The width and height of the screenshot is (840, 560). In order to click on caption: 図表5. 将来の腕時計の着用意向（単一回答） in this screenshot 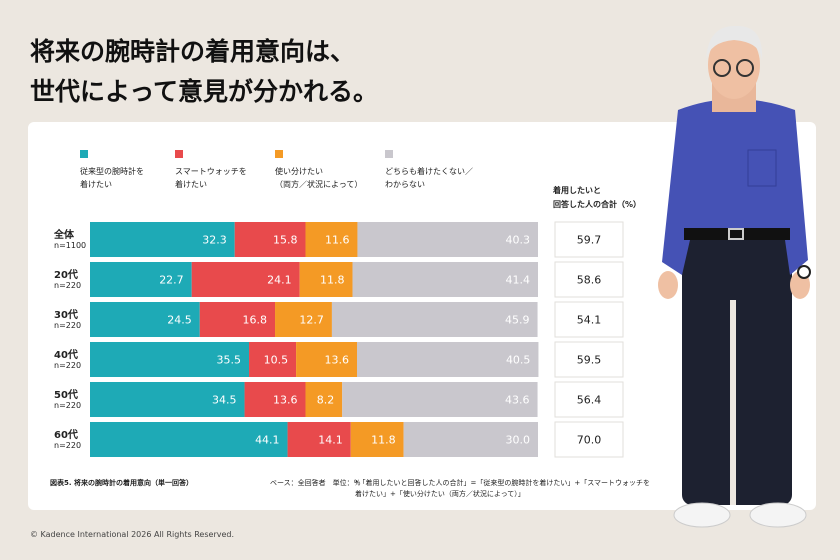, I will do `click(121, 483)`.